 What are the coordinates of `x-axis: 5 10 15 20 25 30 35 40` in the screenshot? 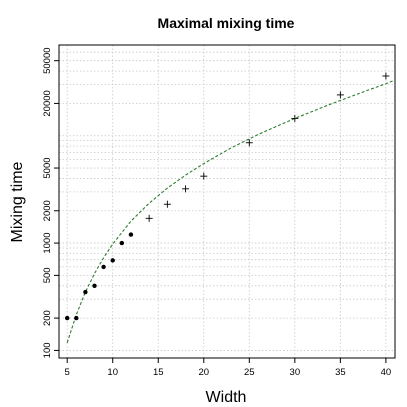 It's located at (228, 368).